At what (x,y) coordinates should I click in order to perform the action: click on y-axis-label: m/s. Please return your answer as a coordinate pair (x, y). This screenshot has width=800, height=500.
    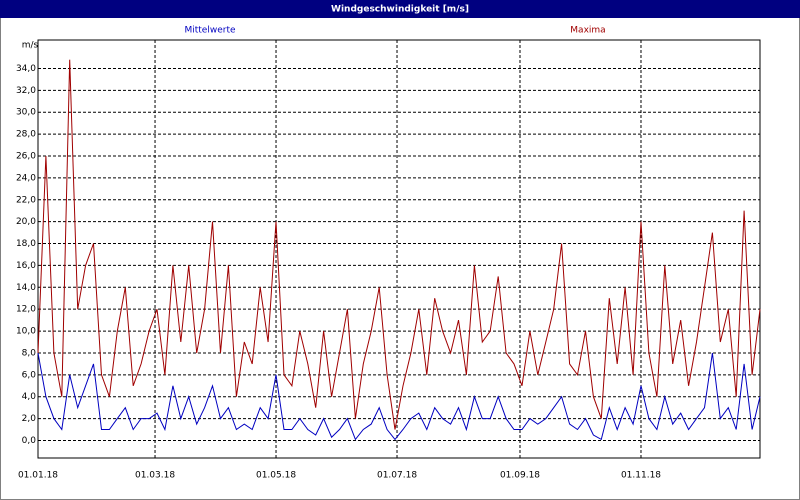
    Looking at the image, I should click on (30, 46).